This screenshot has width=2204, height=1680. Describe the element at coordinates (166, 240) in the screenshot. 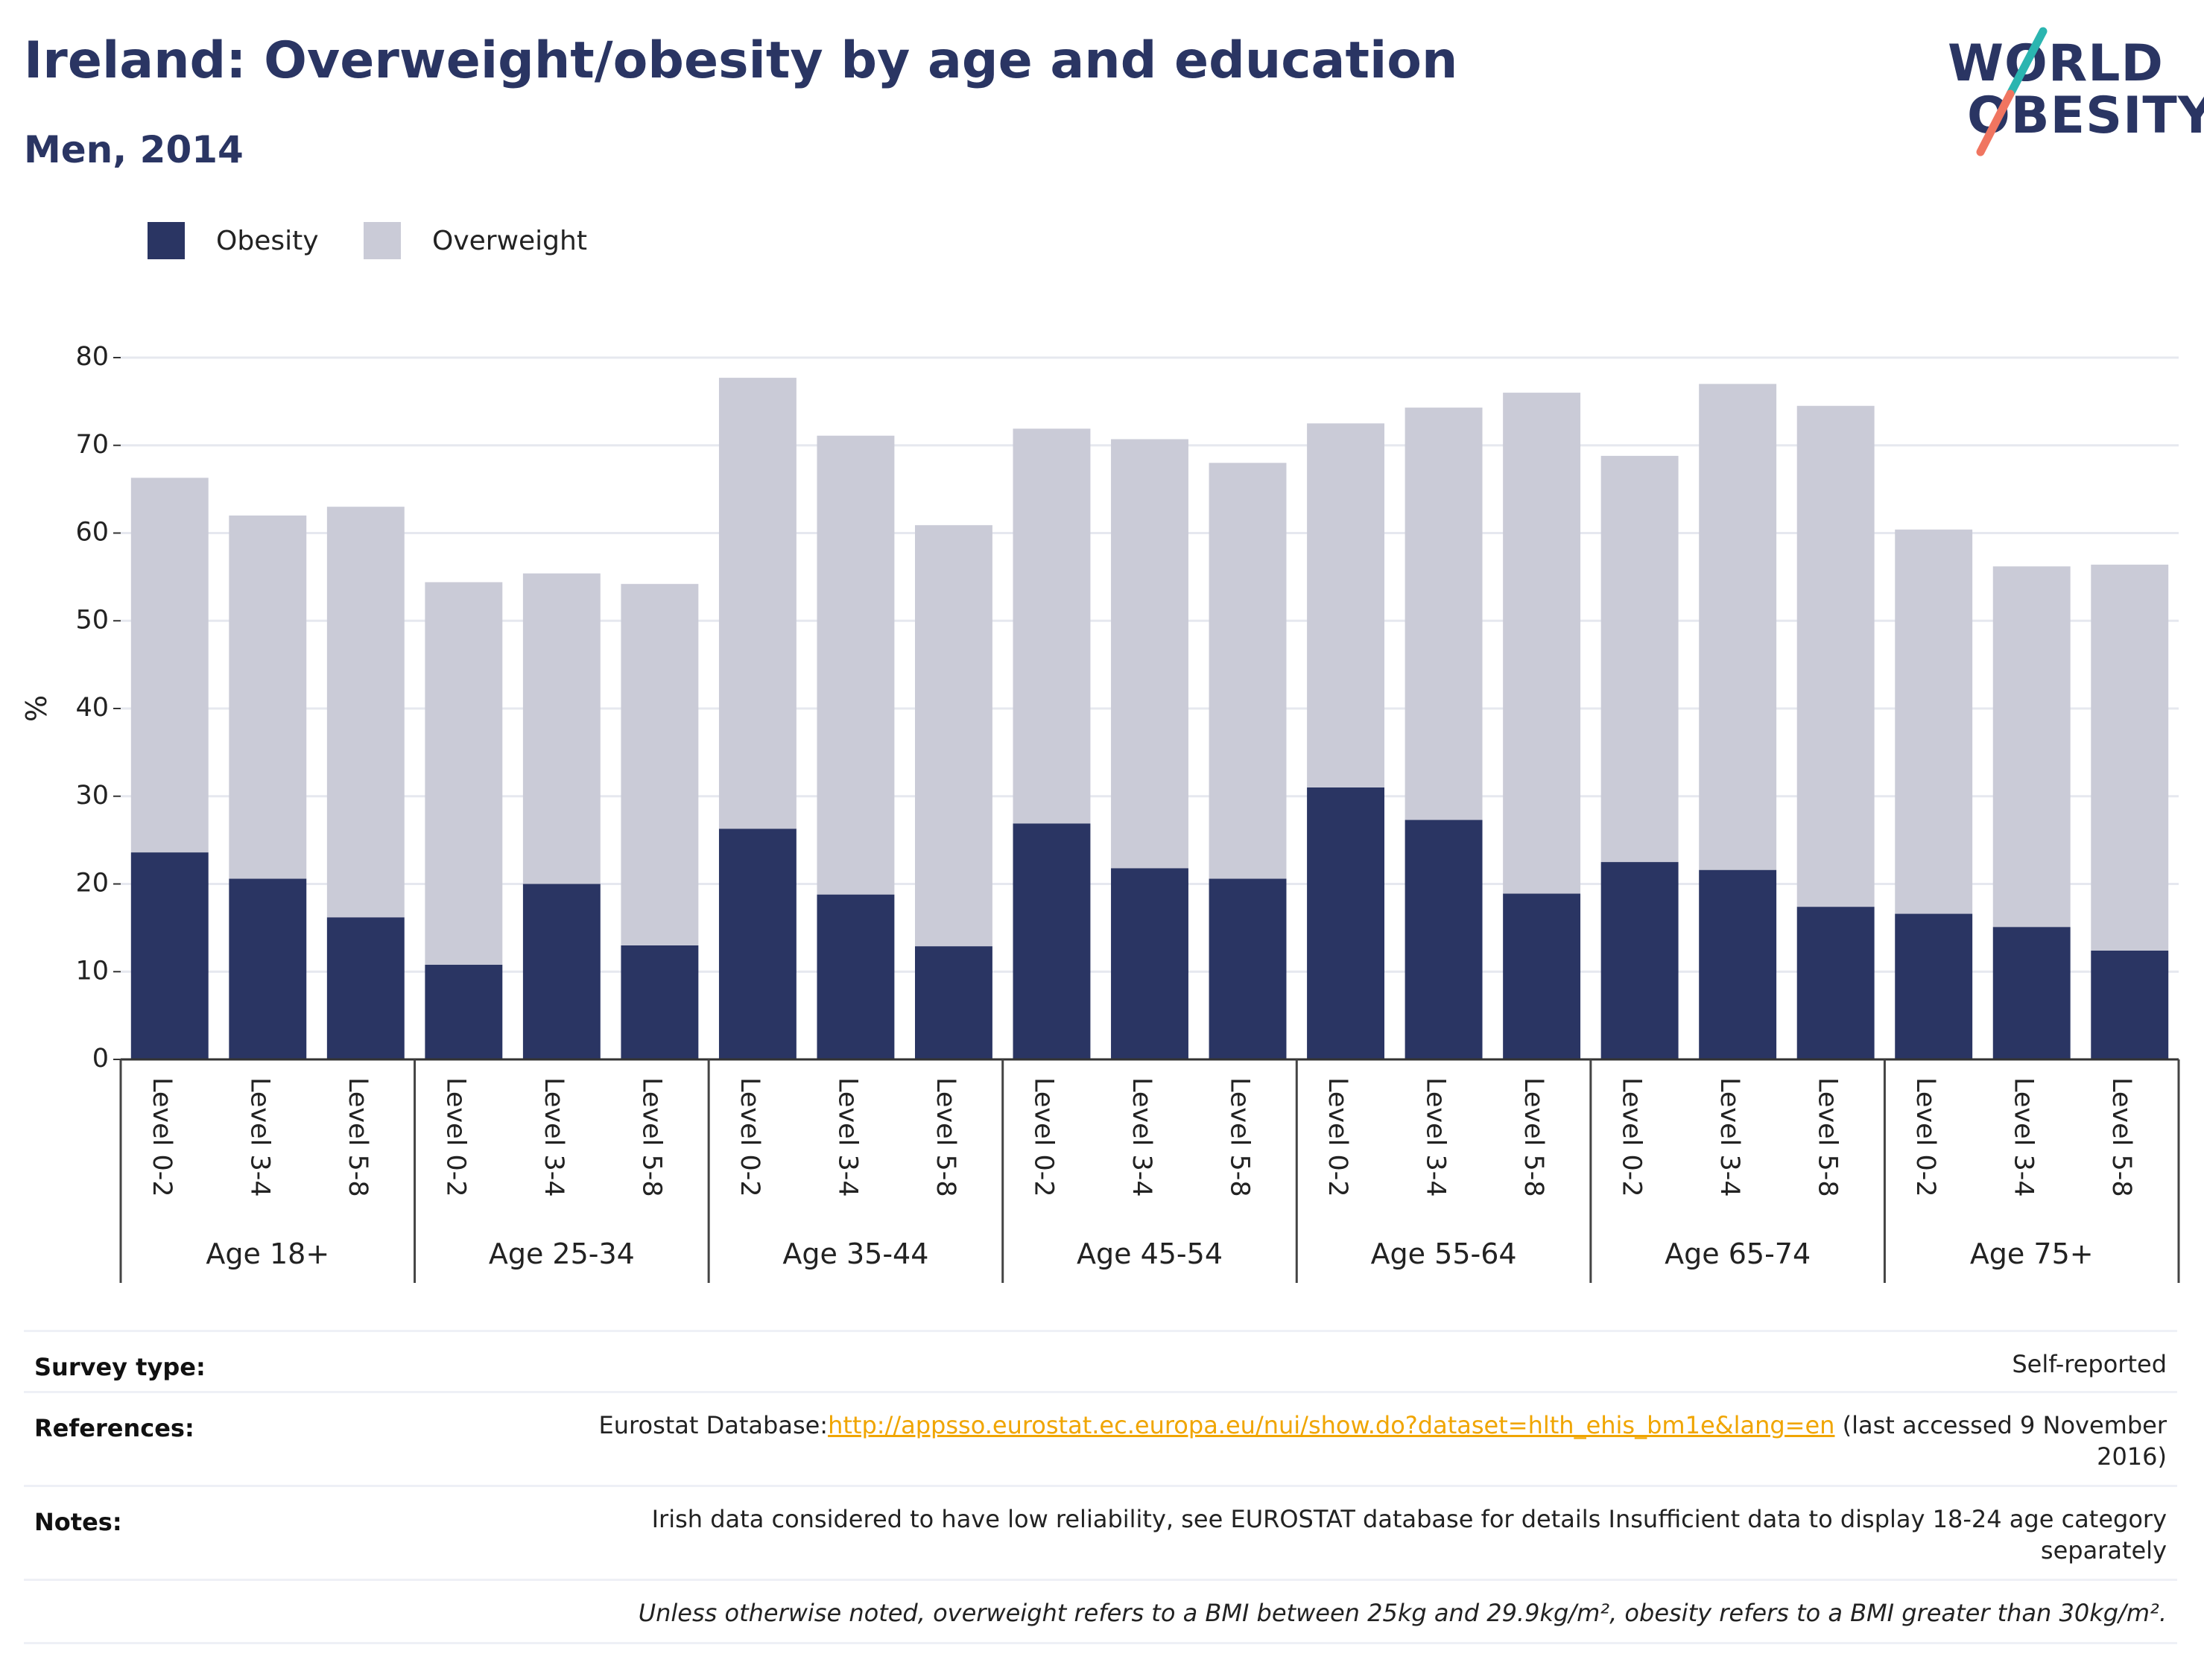

I see `legend-swatch-obesity` at that location.